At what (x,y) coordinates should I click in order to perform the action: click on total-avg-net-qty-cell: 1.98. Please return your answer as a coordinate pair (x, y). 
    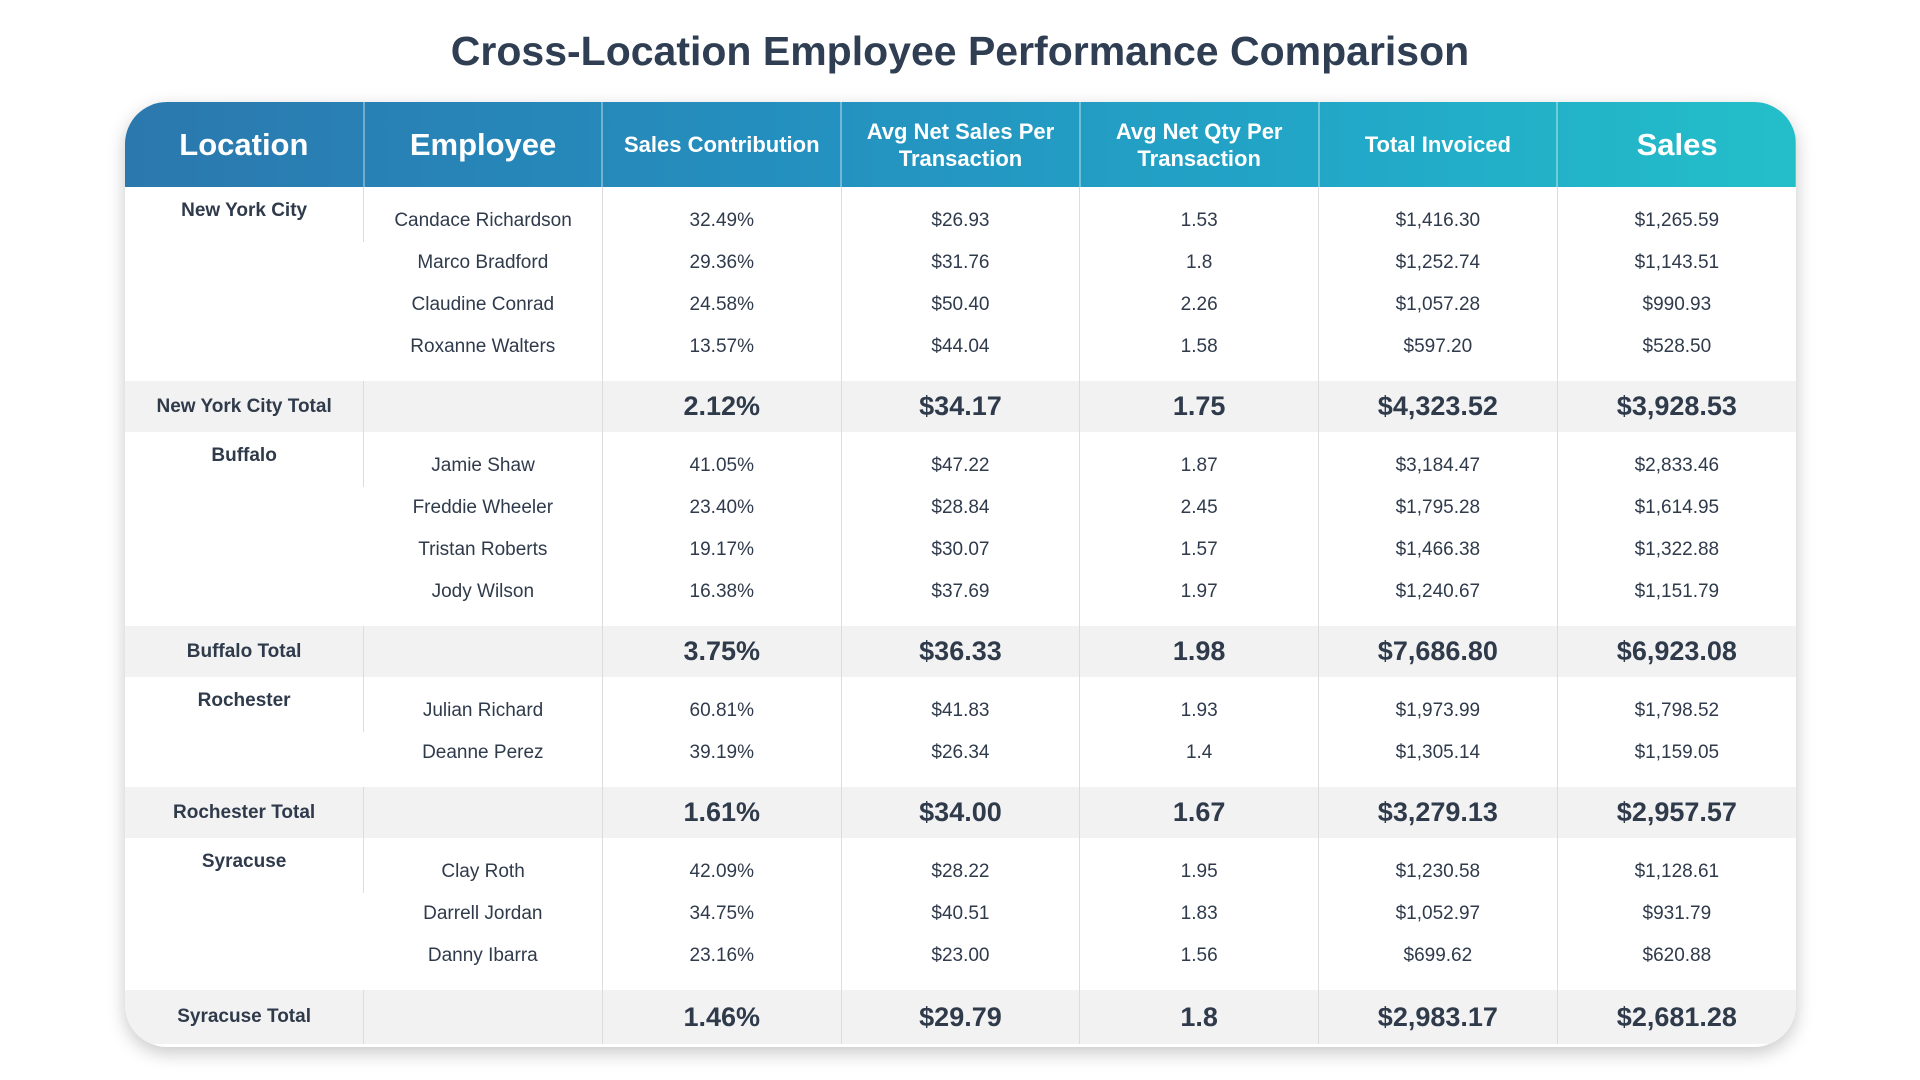
    Looking at the image, I should click on (1199, 651).